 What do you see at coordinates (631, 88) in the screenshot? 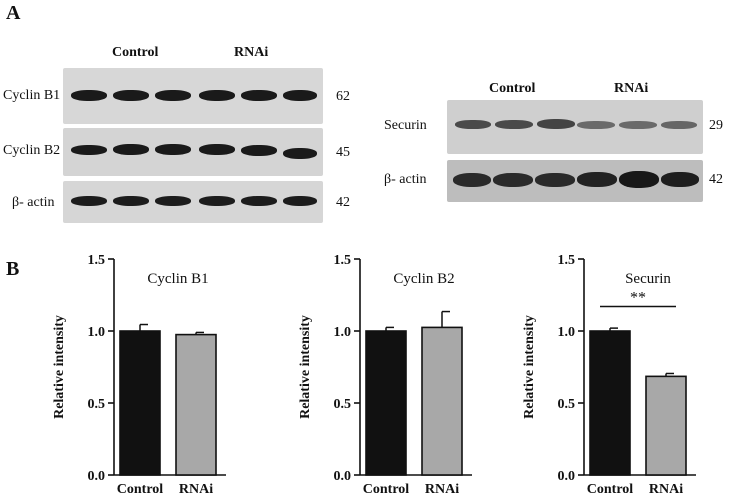
I see `right-blot-header-rnai: RNAi` at bounding box center [631, 88].